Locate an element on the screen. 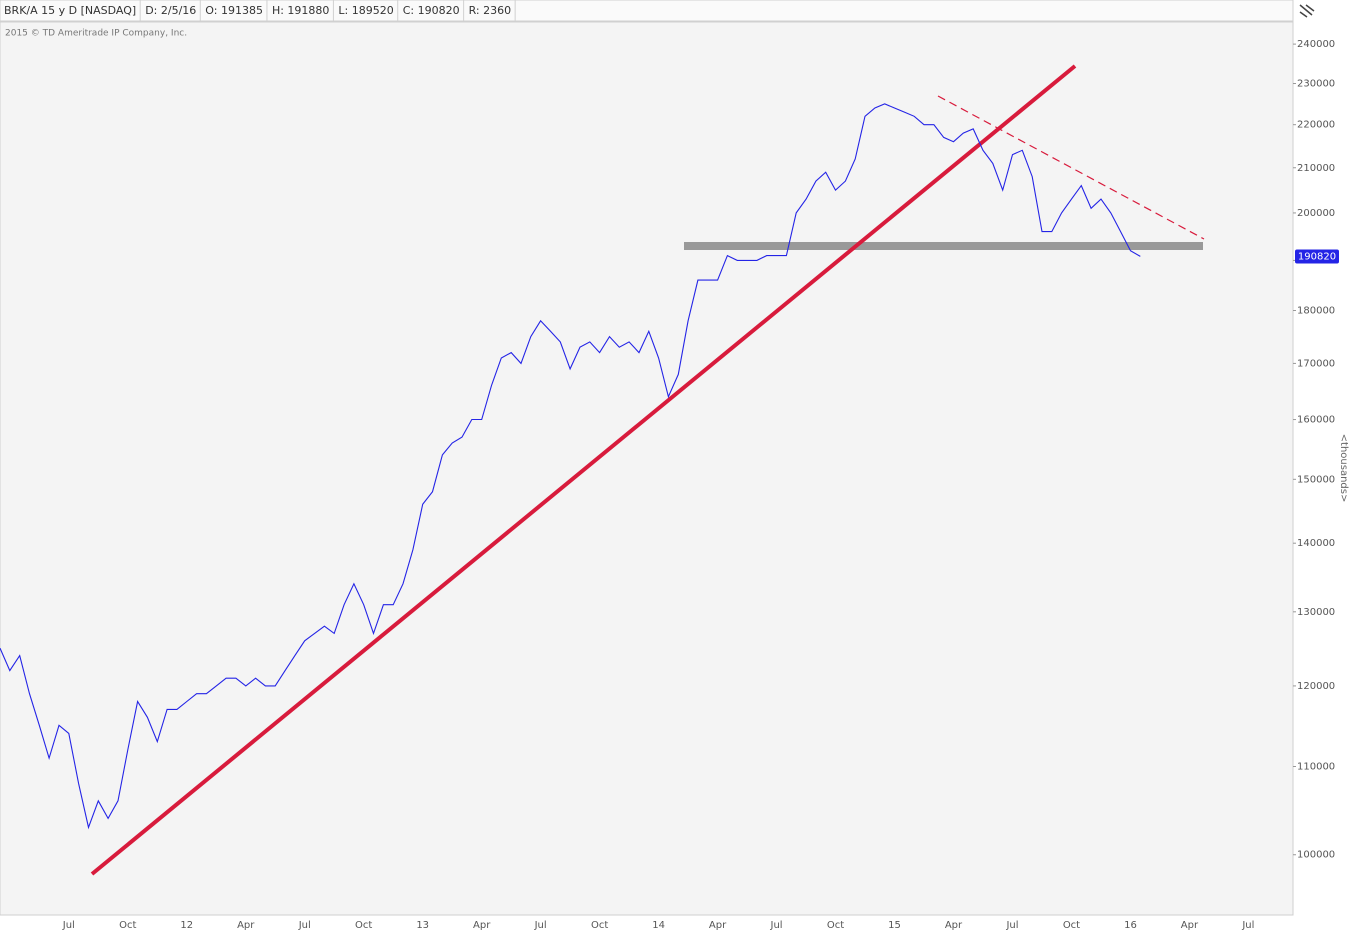 The image size is (1350, 934). y-tick-label: 110000 is located at coordinates (1316, 766).